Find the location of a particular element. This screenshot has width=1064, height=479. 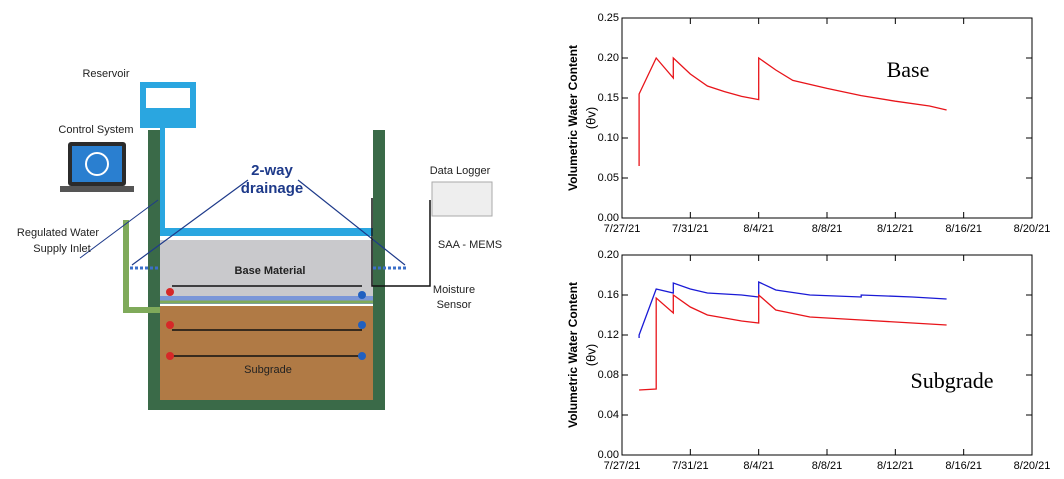

subgrade-layer is located at coordinates (266, 353).